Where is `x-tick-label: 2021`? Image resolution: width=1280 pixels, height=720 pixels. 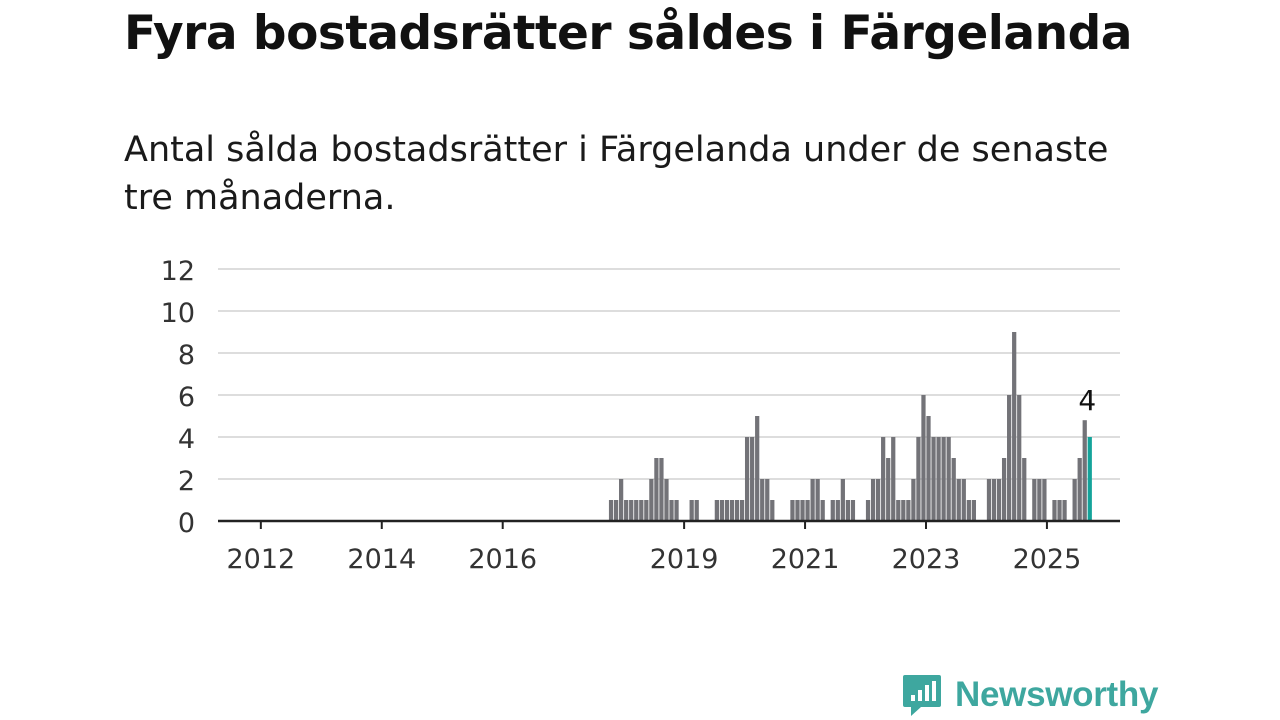
x-tick-label: 2021 is located at coordinates (805, 559).